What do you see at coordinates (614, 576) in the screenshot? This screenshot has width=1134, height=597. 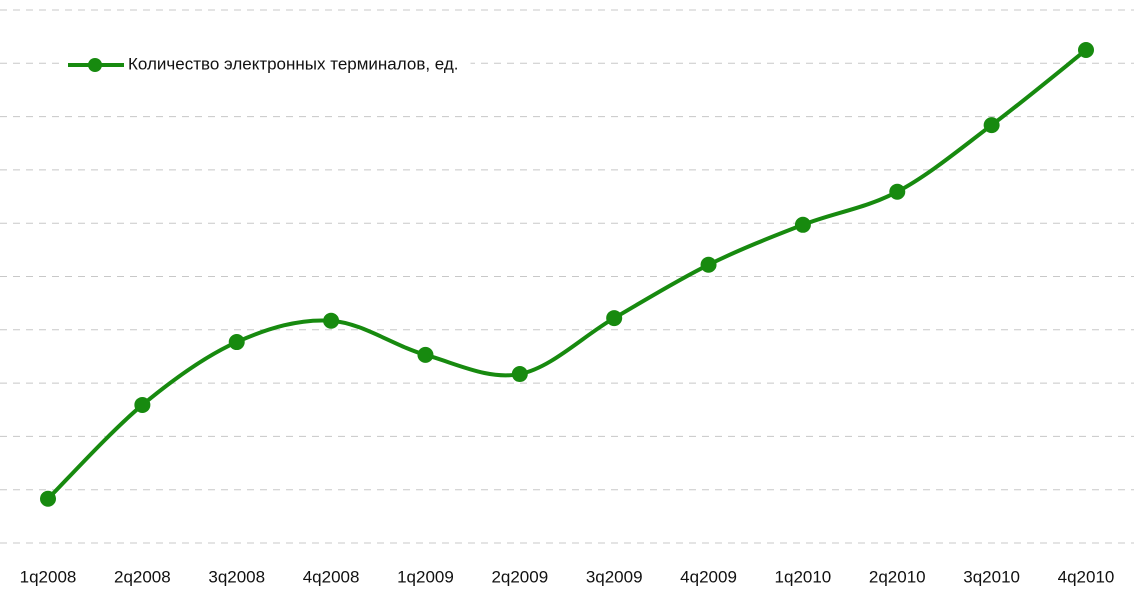 I see `x-tick-label: 3q2009` at bounding box center [614, 576].